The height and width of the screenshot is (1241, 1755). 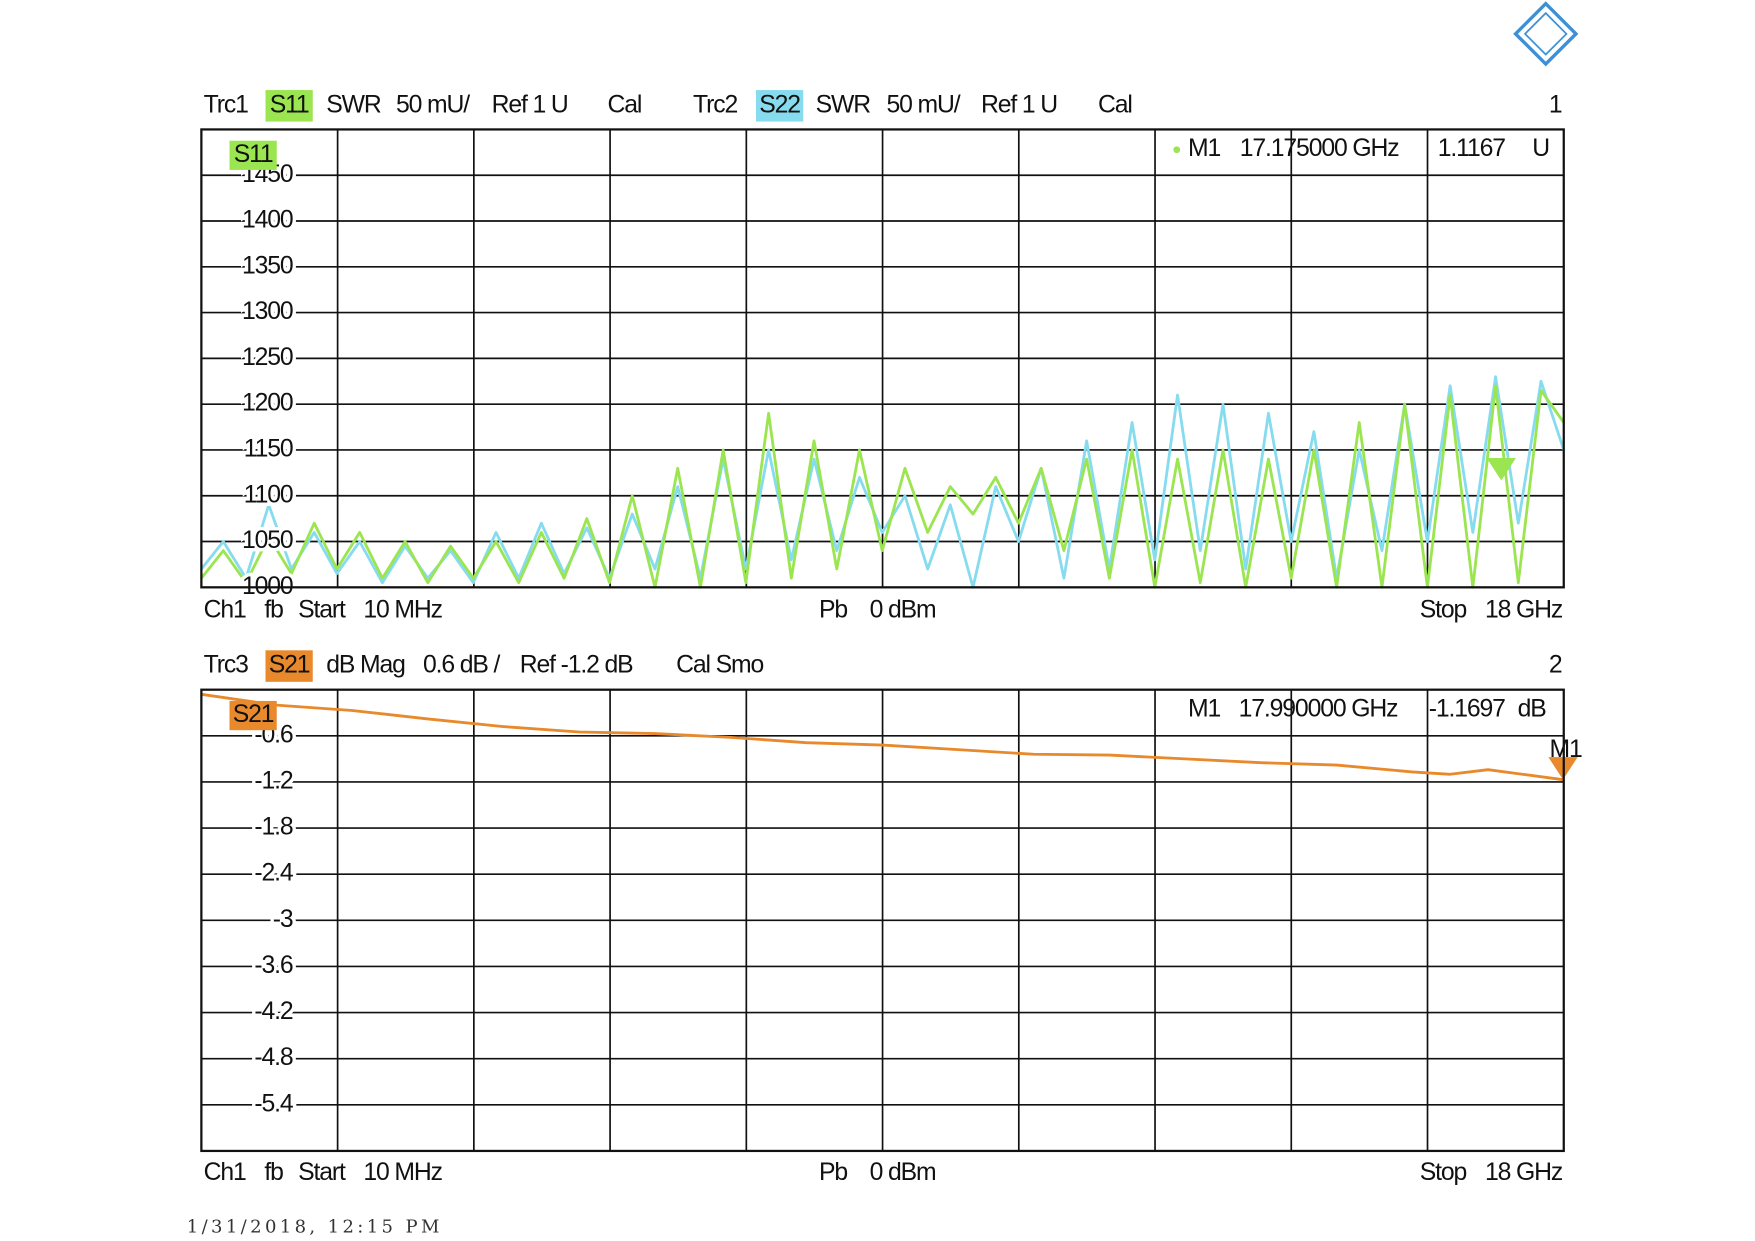 I want to click on trace-name: S22, so click(x=779, y=104).